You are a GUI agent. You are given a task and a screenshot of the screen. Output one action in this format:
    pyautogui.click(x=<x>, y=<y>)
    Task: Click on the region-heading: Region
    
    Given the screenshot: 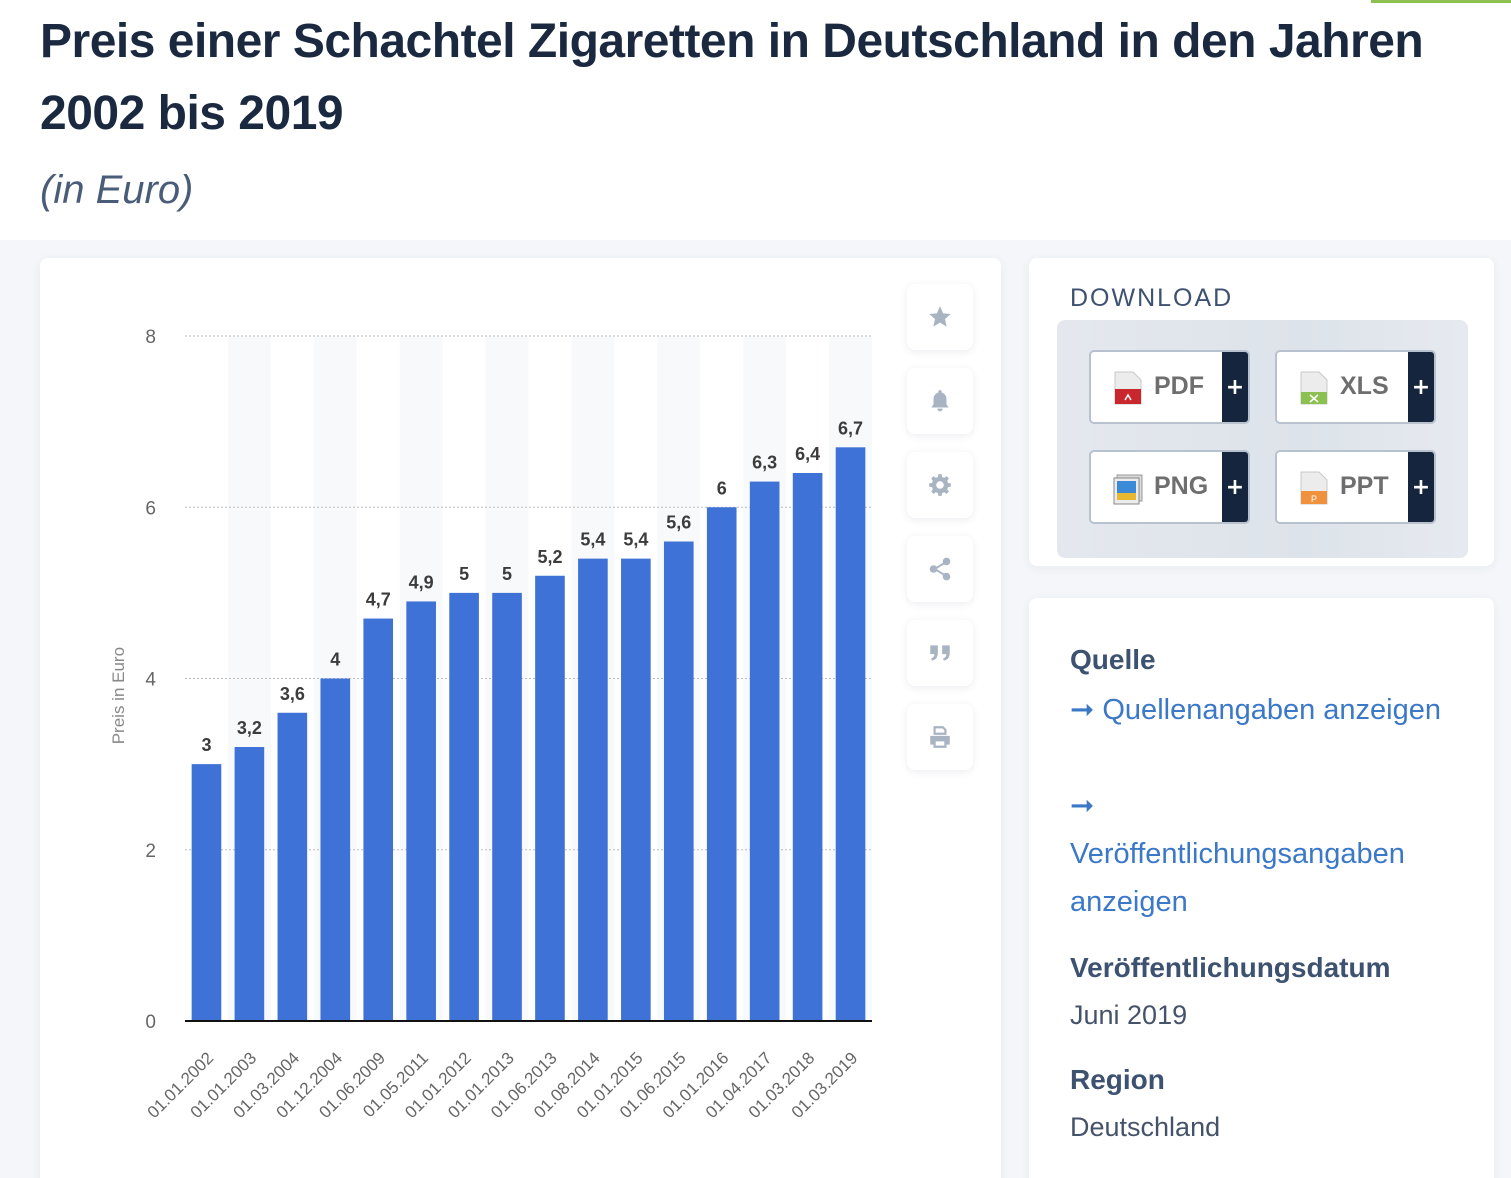 What is the action you would take?
    pyautogui.click(x=1117, y=1079)
    